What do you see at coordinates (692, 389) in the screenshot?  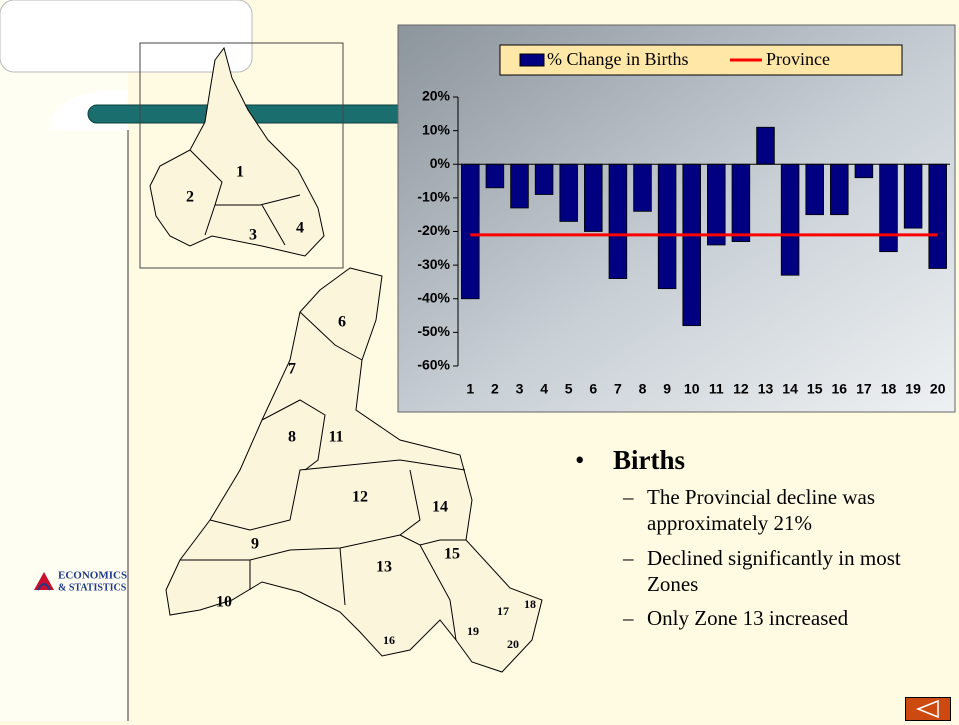 I see `x-tick-label: 10` at bounding box center [692, 389].